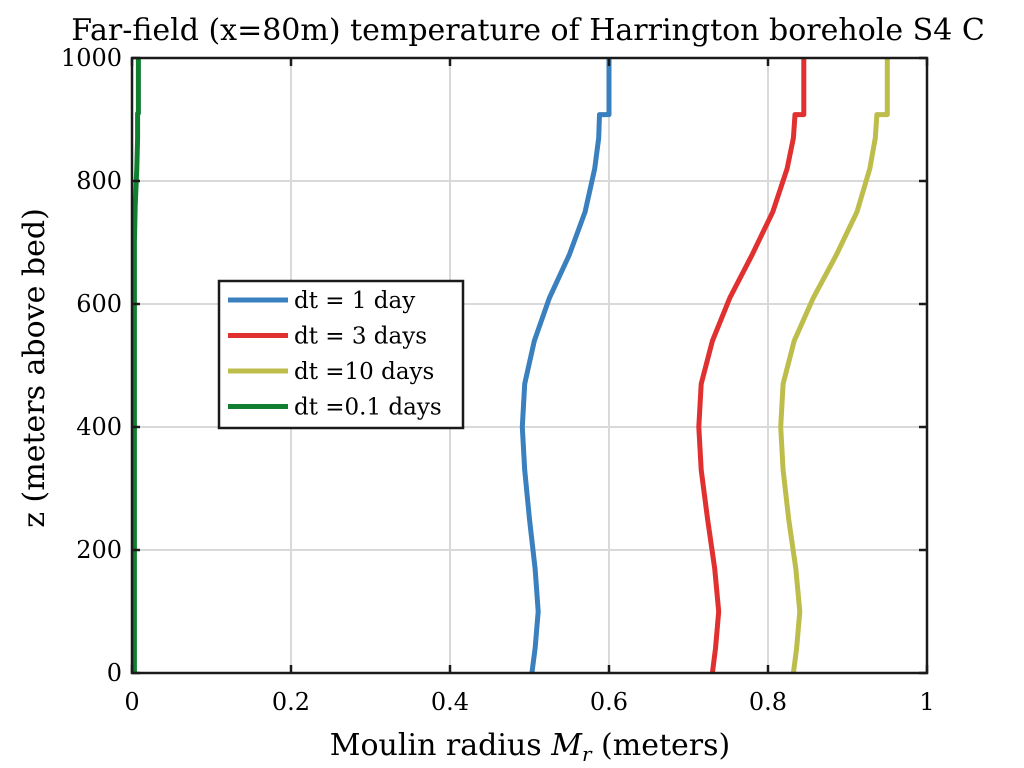 Image resolution: width=1024 pixels, height=768 pixels. What do you see at coordinates (364, 372) in the screenshot?
I see `legend-label-3: dt =10 days` at bounding box center [364, 372].